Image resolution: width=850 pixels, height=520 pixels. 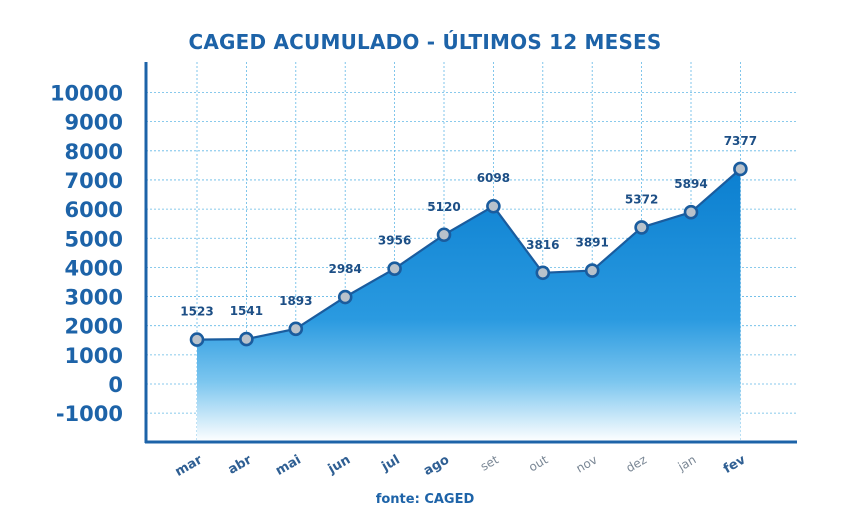 I want to click on x-tick-label: mai, so click(x=288, y=465).